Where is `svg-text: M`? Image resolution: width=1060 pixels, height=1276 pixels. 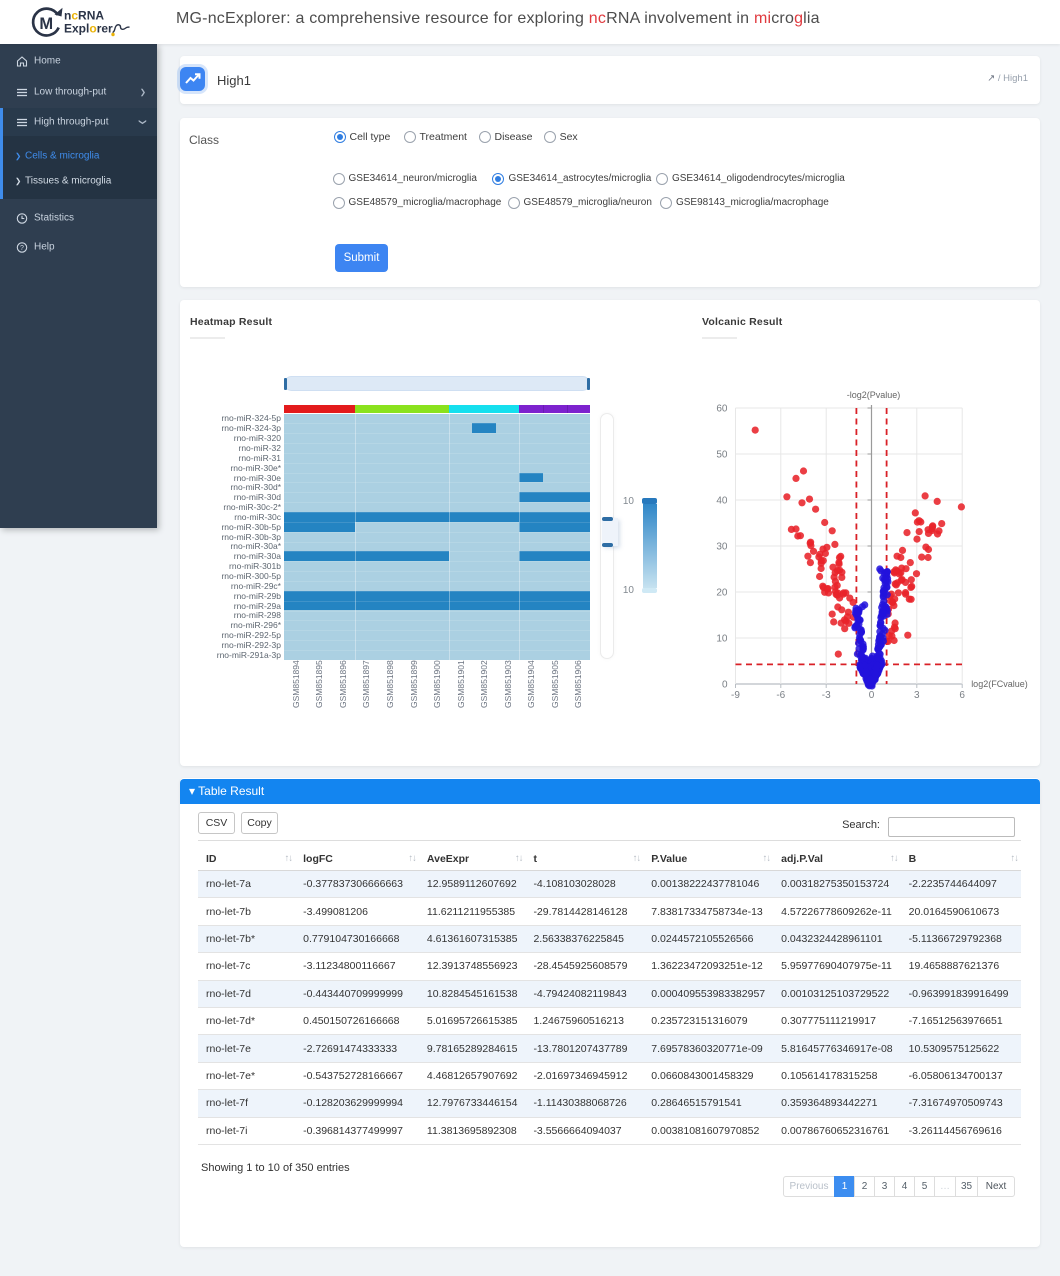
svg-text: M is located at coordinates (46, 24).